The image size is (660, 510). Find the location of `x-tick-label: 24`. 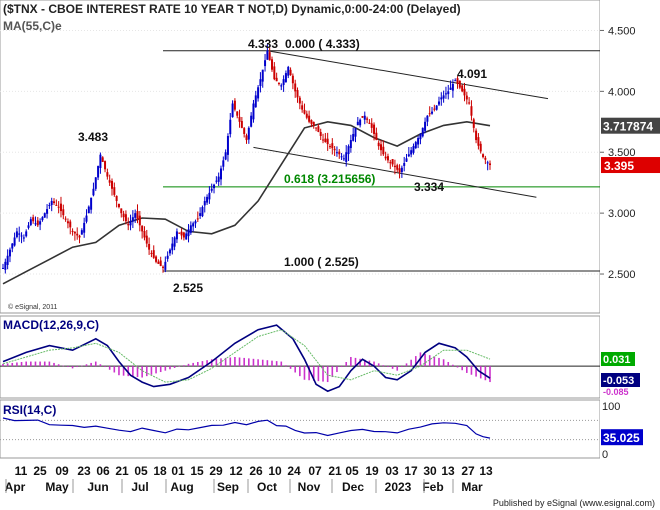

x-tick-label: 24 is located at coordinates (294, 471).